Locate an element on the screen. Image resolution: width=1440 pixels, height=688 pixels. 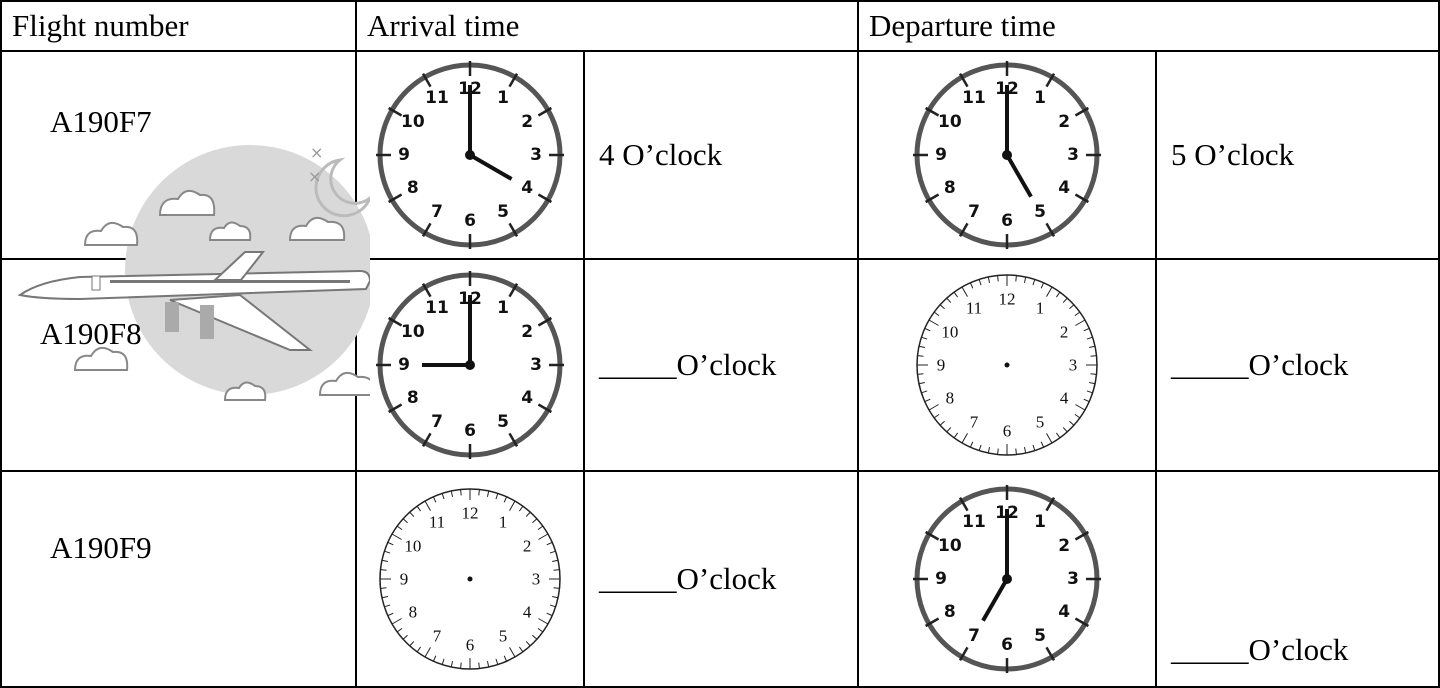
clock-numeral: 4 is located at coordinates (527, 188).